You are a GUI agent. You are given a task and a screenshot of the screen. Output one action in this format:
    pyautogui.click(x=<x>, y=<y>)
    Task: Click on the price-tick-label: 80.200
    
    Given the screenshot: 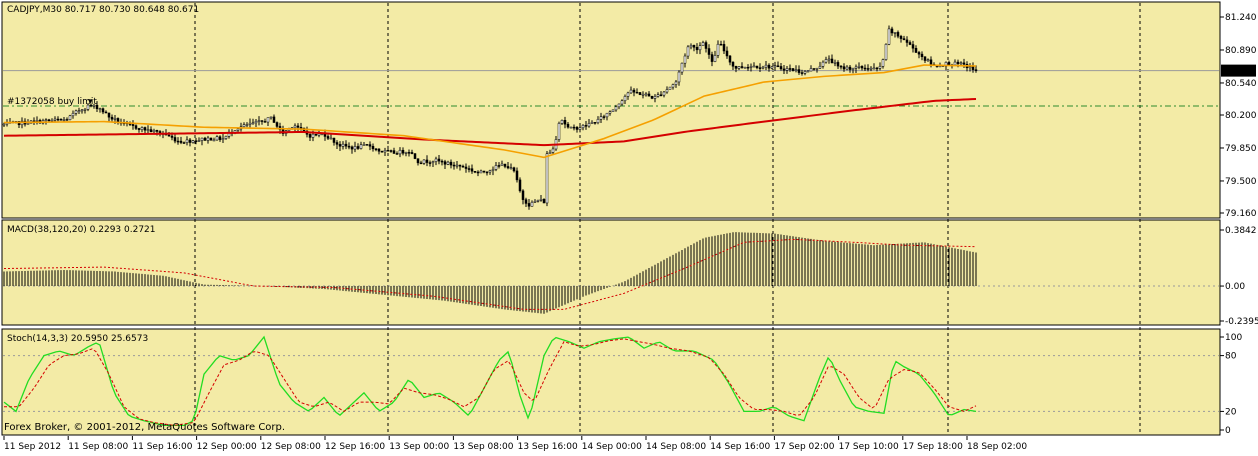 What is the action you would take?
    pyautogui.click(x=1241, y=116)
    